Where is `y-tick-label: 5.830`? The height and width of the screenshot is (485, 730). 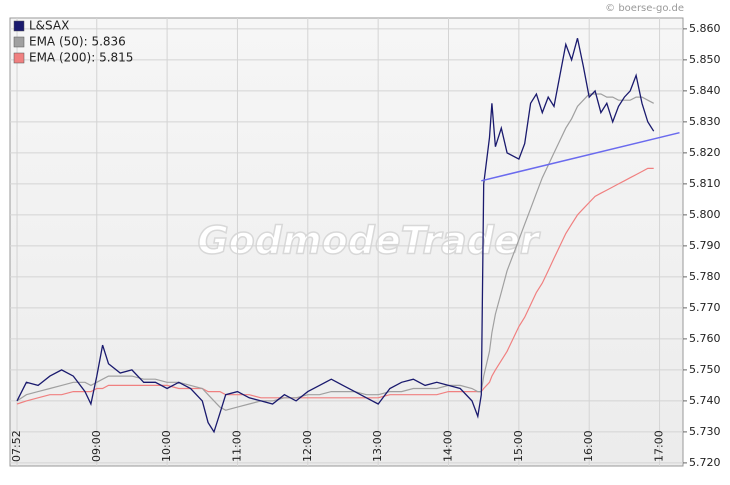 y-tick-label: 5.830 is located at coordinates (705, 121).